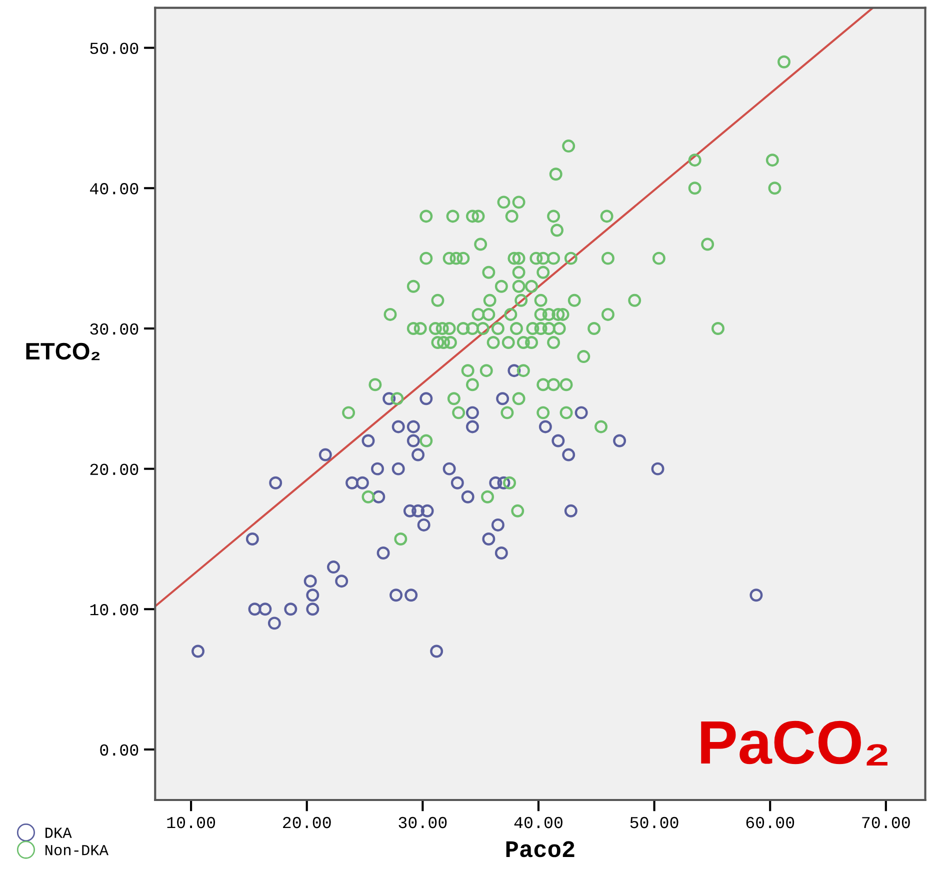  Describe the element at coordinates (114, 188) in the screenshot. I see `y-tick-label: 40.00` at that location.